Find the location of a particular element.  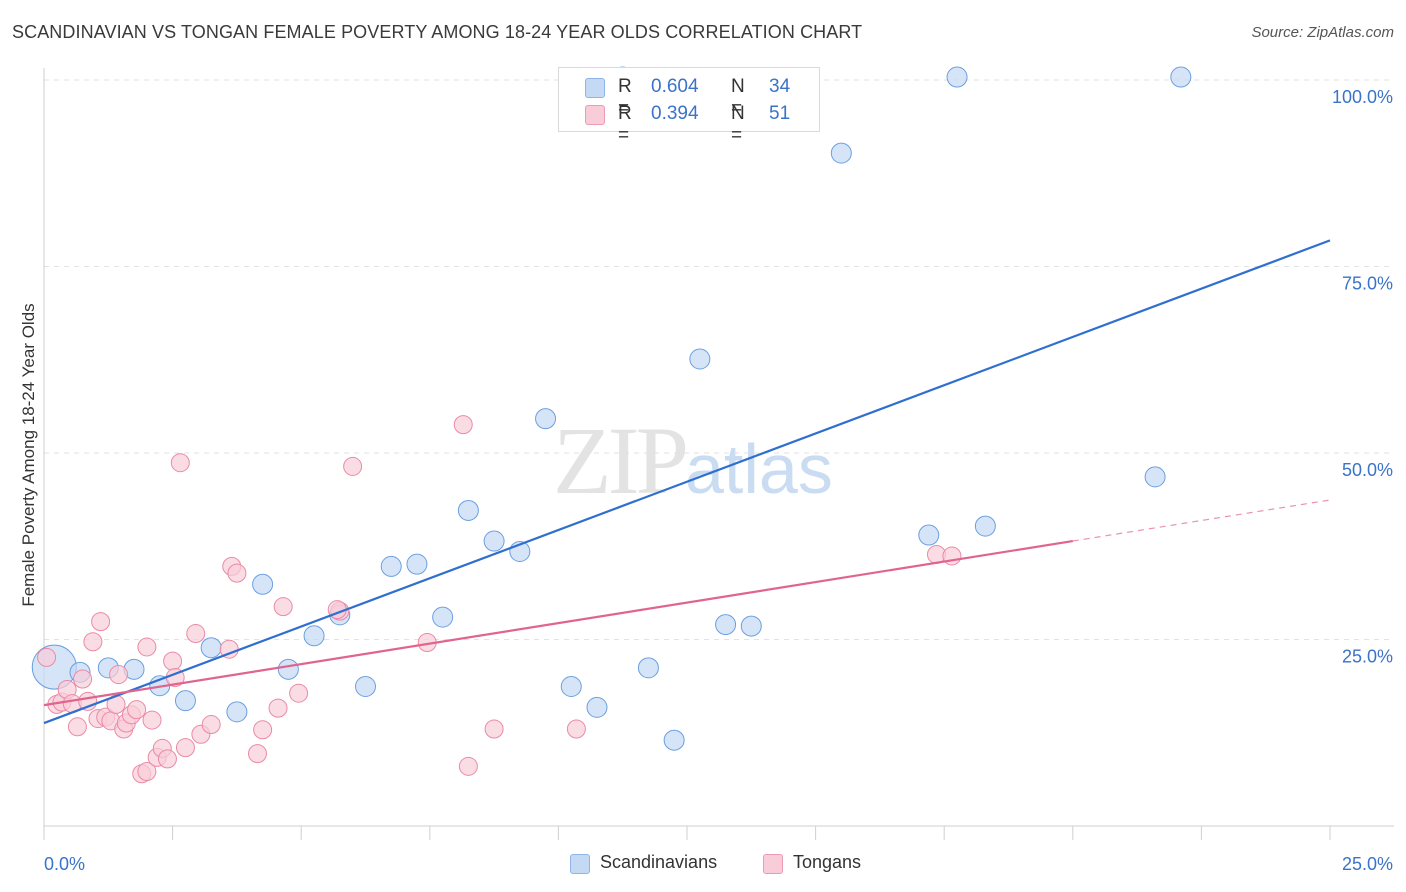

watermark-atlas: atlas is located at coordinates (759, 469).